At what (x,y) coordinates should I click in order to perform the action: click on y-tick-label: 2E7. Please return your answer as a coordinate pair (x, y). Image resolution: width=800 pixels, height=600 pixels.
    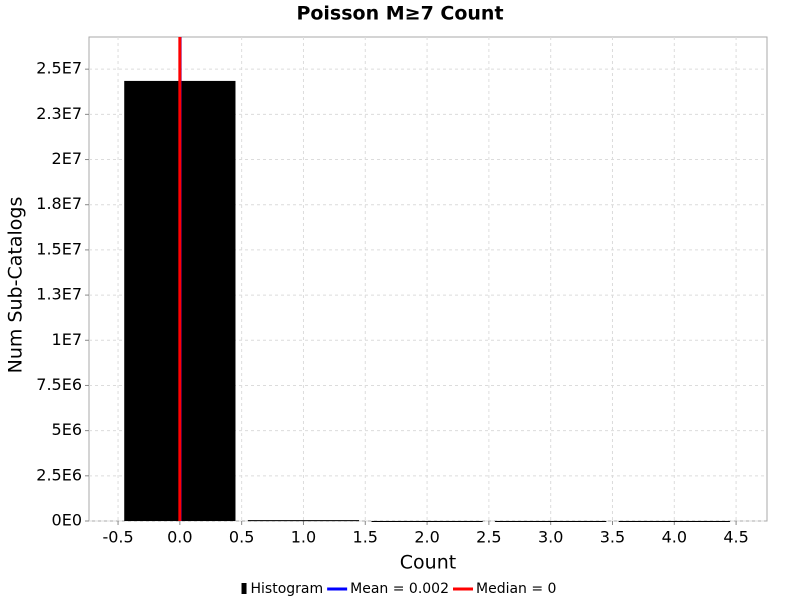
    Looking at the image, I should click on (67, 158).